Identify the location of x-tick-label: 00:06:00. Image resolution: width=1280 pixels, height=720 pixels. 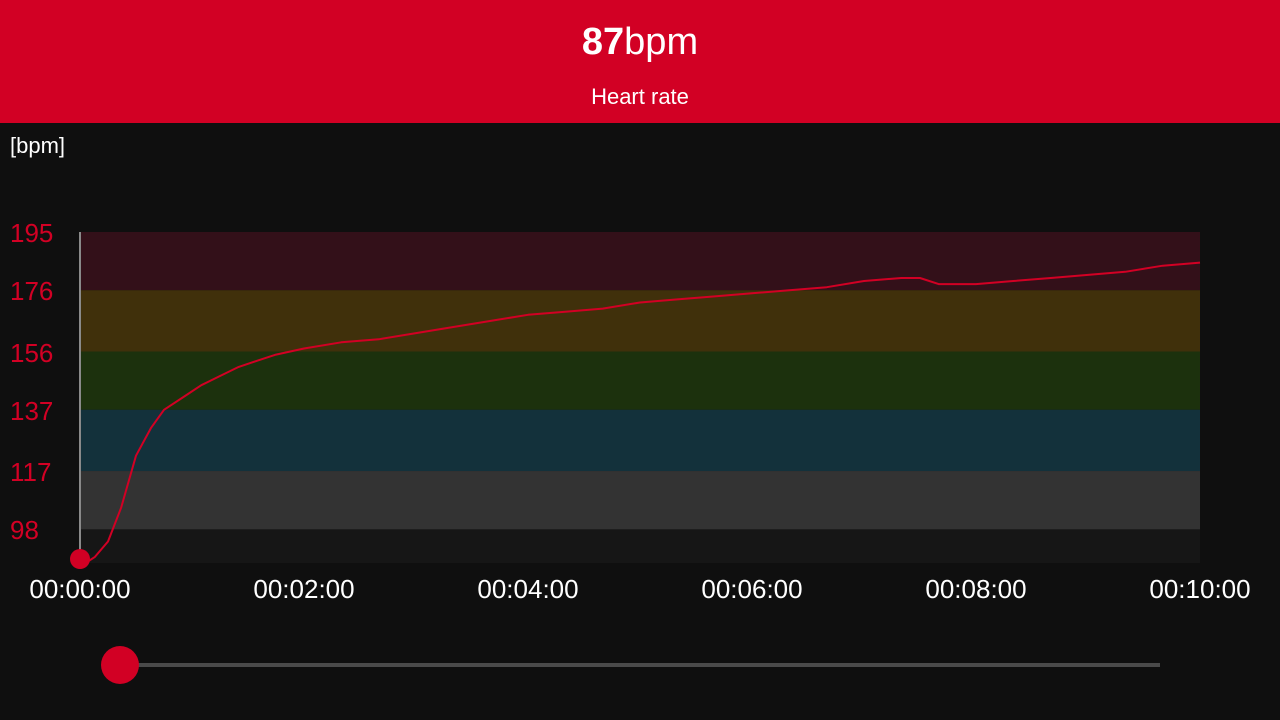
(752, 589).